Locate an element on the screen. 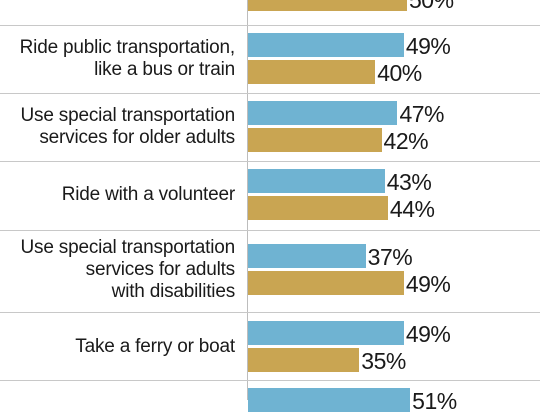 The height and width of the screenshot is (414, 540). category-label-line: like a bus or train is located at coordinates (164, 69).